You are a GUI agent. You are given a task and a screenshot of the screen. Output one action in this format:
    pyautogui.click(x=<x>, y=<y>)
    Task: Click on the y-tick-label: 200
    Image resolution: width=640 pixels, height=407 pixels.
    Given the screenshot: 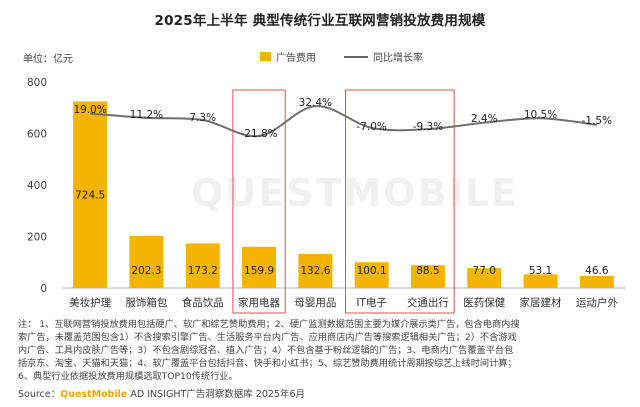 What is the action you would take?
    pyautogui.click(x=37, y=238)
    